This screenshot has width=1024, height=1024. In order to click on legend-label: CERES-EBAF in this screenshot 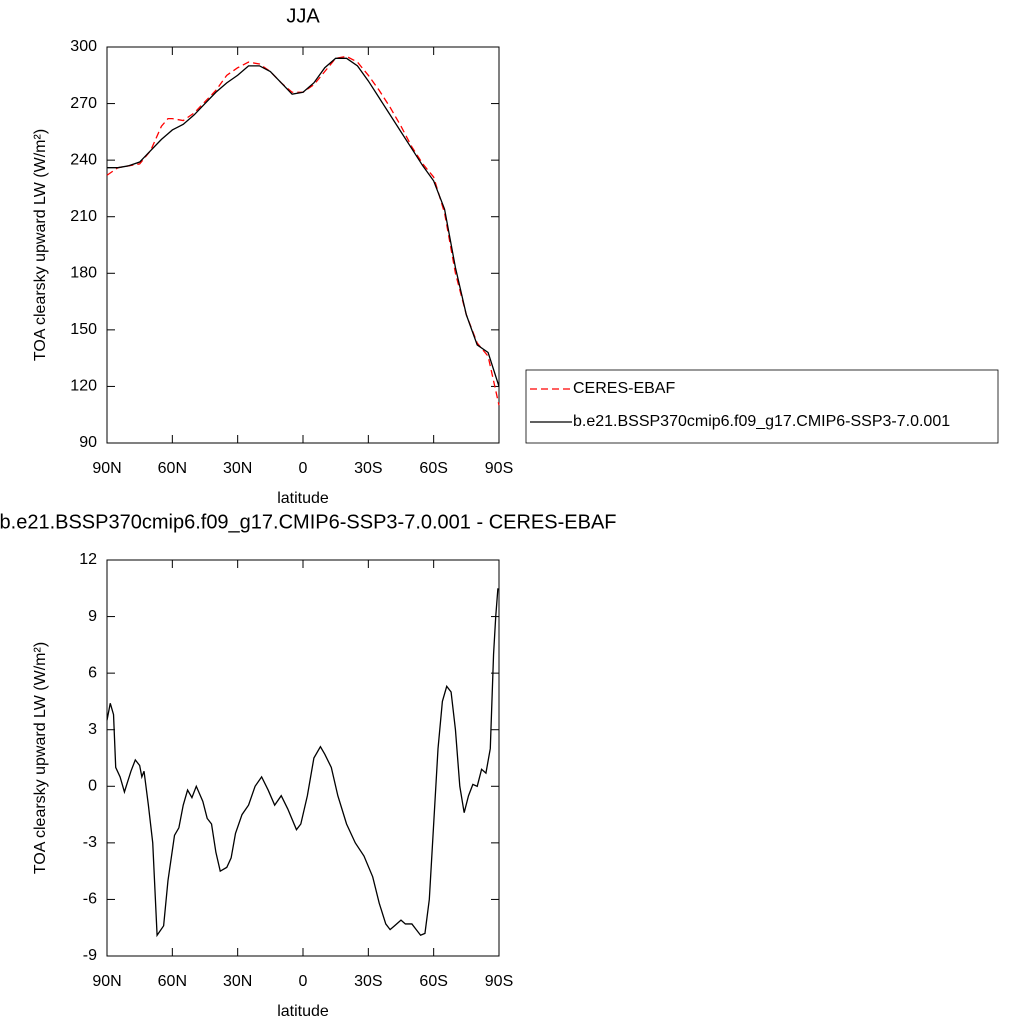, I will do `click(624, 388)`.